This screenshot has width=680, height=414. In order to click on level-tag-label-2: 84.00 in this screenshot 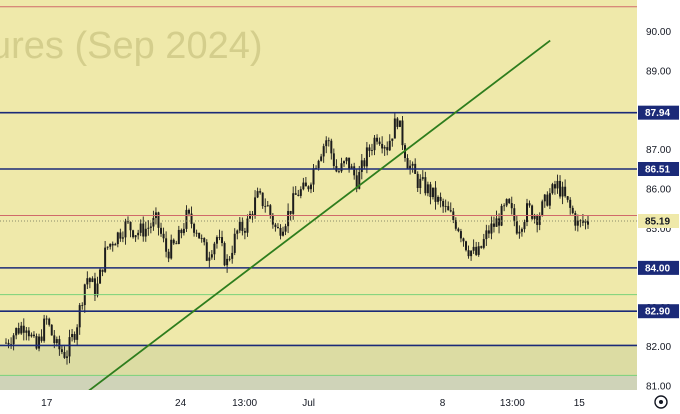, I will do `click(657, 268)`.